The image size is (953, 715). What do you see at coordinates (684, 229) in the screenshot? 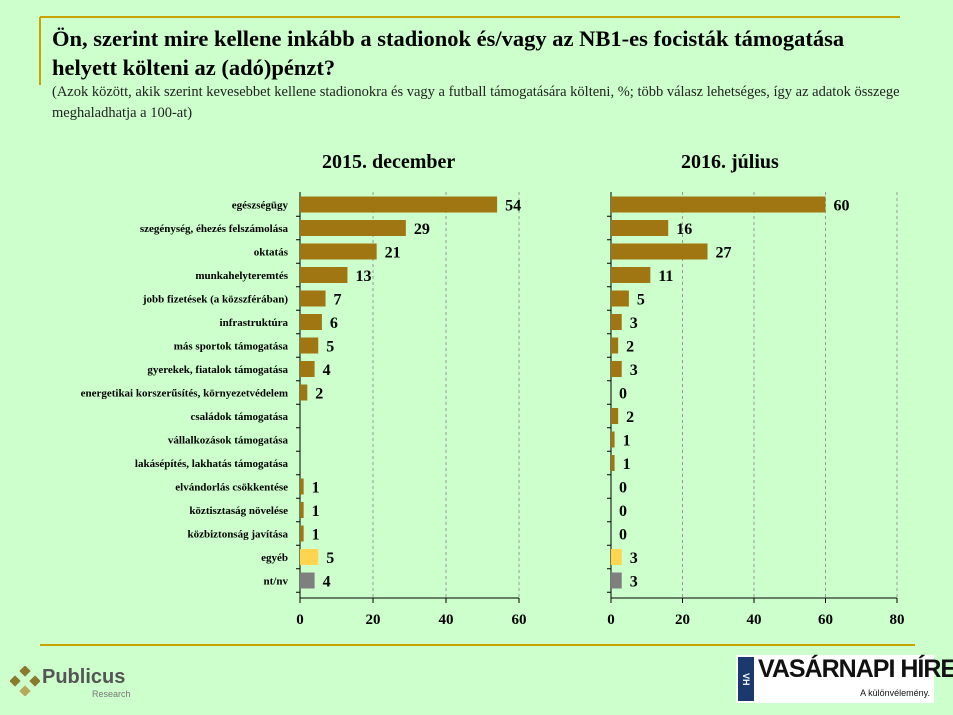
I see `data-label: 16` at bounding box center [684, 229].